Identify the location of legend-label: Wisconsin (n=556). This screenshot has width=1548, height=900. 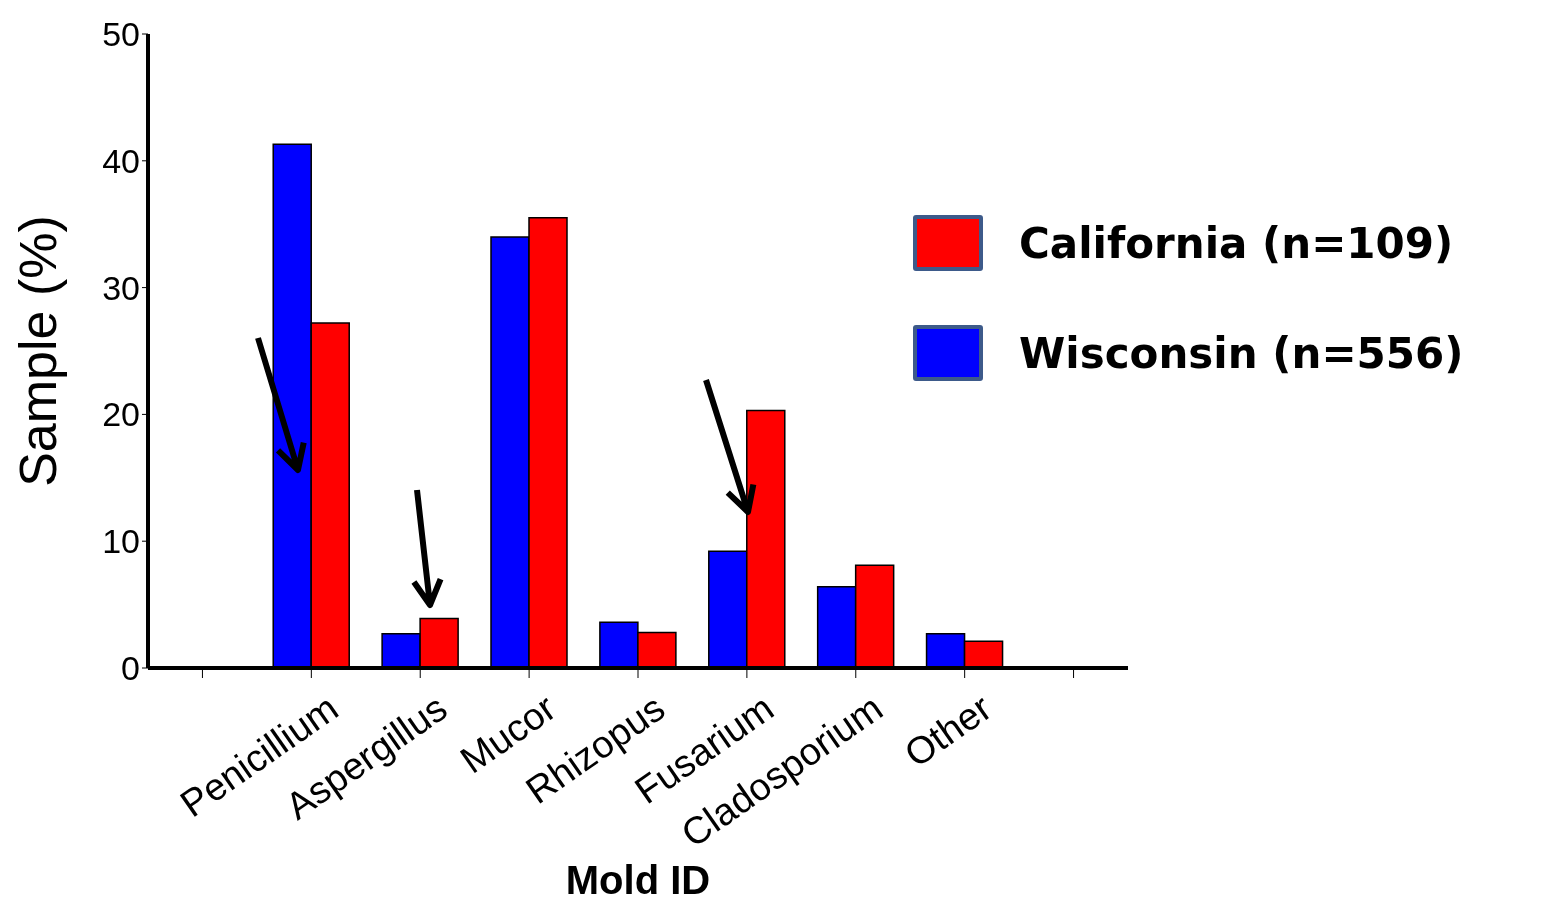
(1241, 353).